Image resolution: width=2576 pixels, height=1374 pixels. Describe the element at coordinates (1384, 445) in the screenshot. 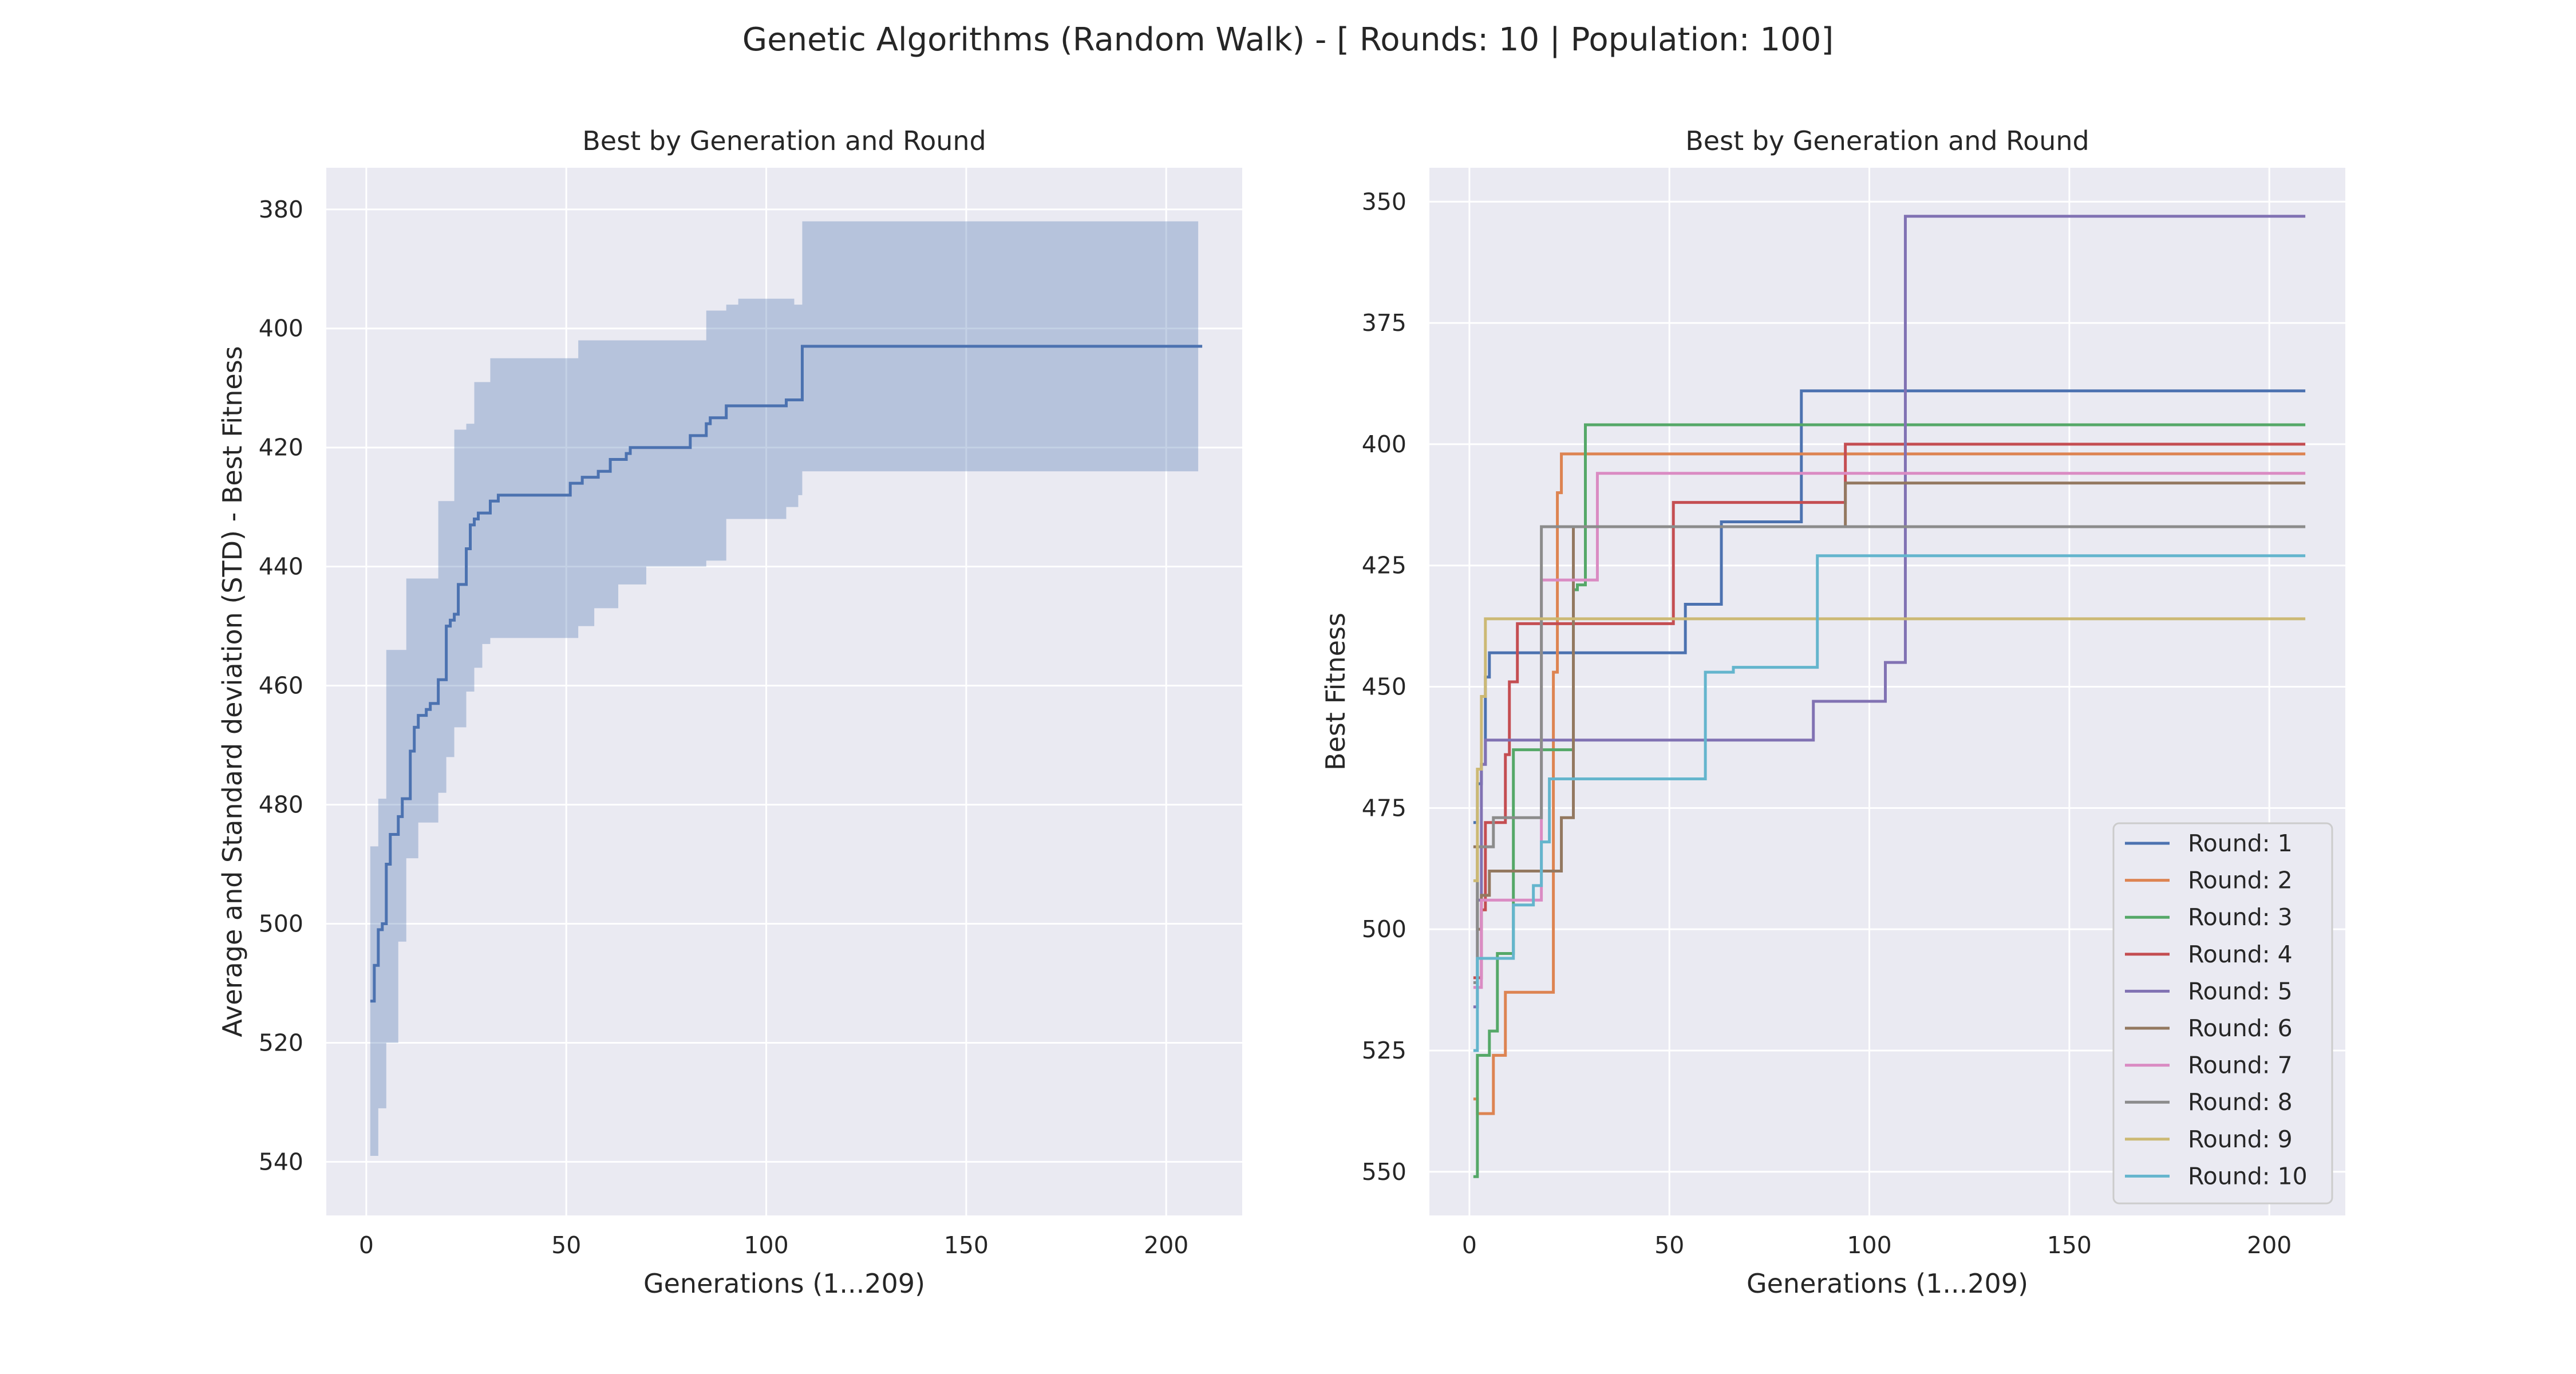

I see `right-y-tick-label: 400` at that location.